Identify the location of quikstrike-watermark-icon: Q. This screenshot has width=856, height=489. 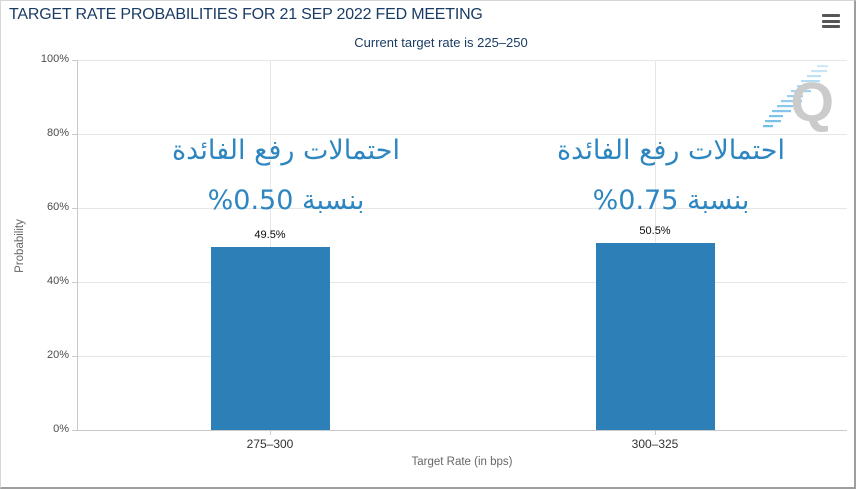
(798, 99).